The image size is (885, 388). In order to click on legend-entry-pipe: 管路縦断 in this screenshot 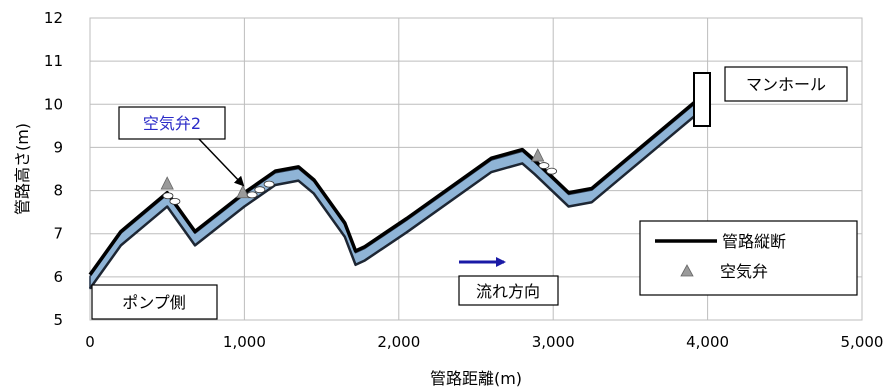, I will do `click(754, 241)`.